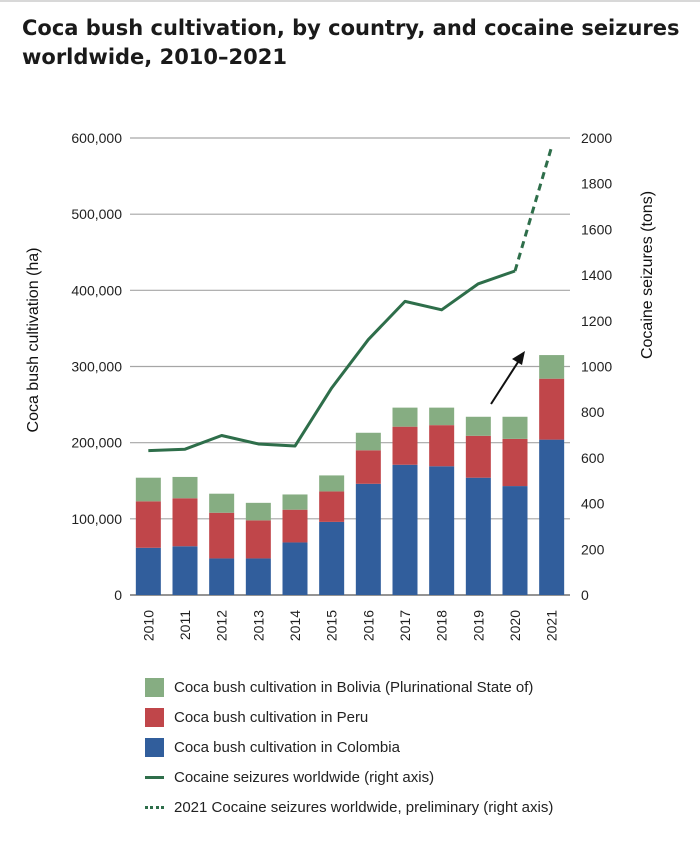  I want to click on x-tick-label: 2012, so click(222, 625).